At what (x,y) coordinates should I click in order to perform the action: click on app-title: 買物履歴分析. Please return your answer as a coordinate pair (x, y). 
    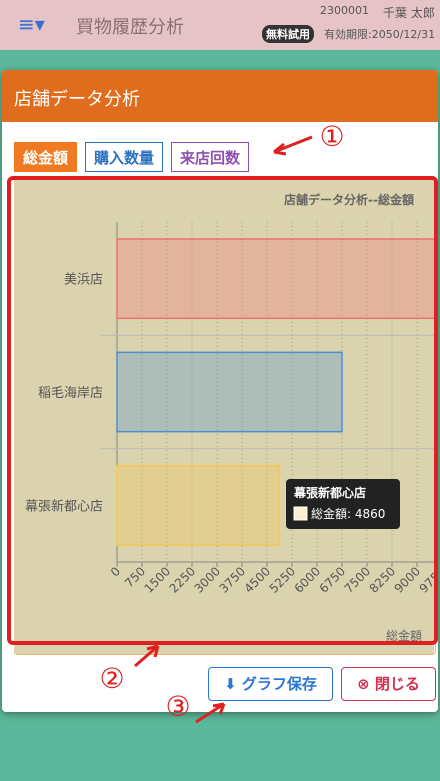
    Looking at the image, I should click on (130, 27).